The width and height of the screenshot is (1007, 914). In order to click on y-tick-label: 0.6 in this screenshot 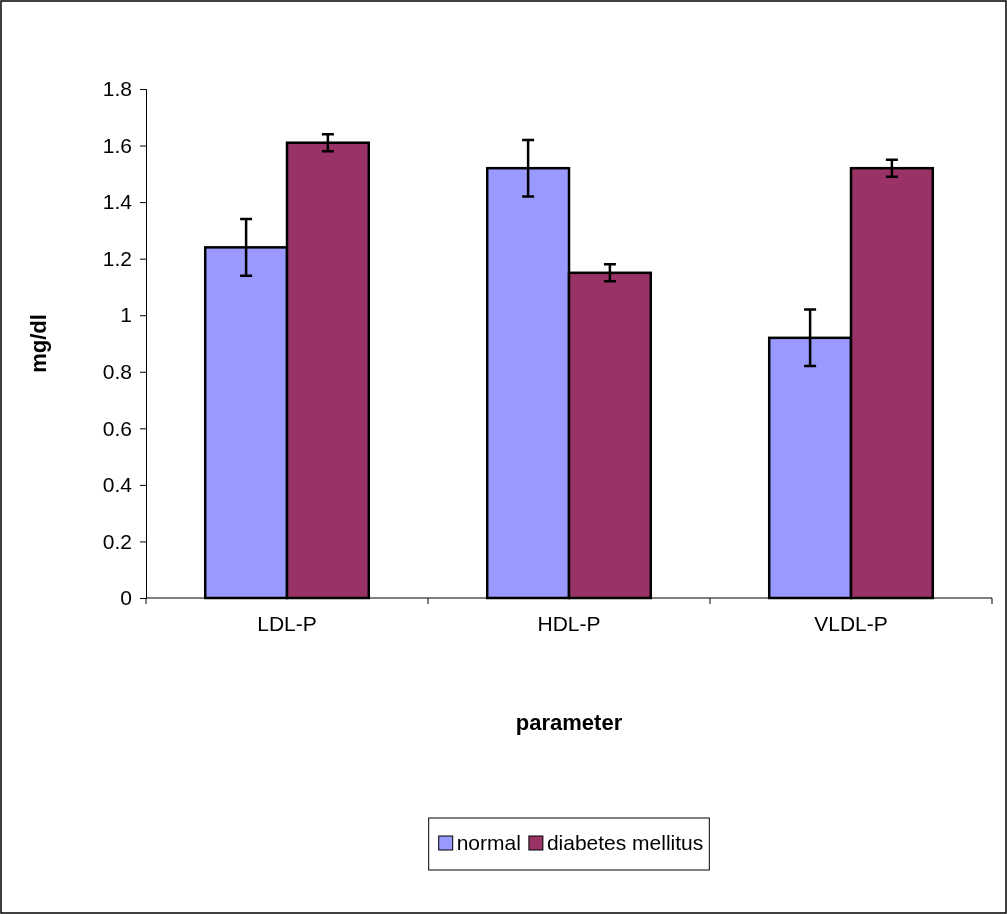, I will do `click(117, 428)`.